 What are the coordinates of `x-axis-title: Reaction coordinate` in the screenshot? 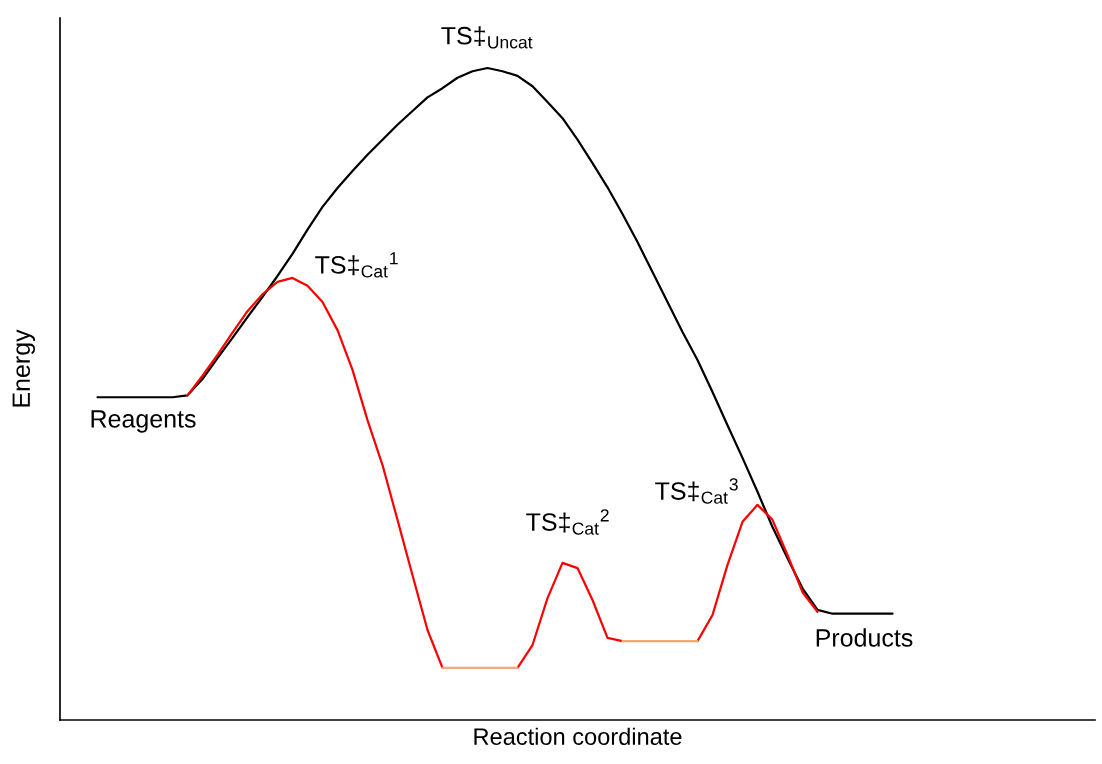 It's located at (578, 736).